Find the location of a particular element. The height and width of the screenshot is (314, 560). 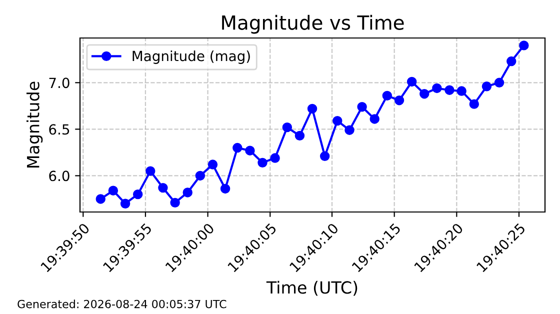

legend-label: Magnitude (mag) is located at coordinates (191, 57).